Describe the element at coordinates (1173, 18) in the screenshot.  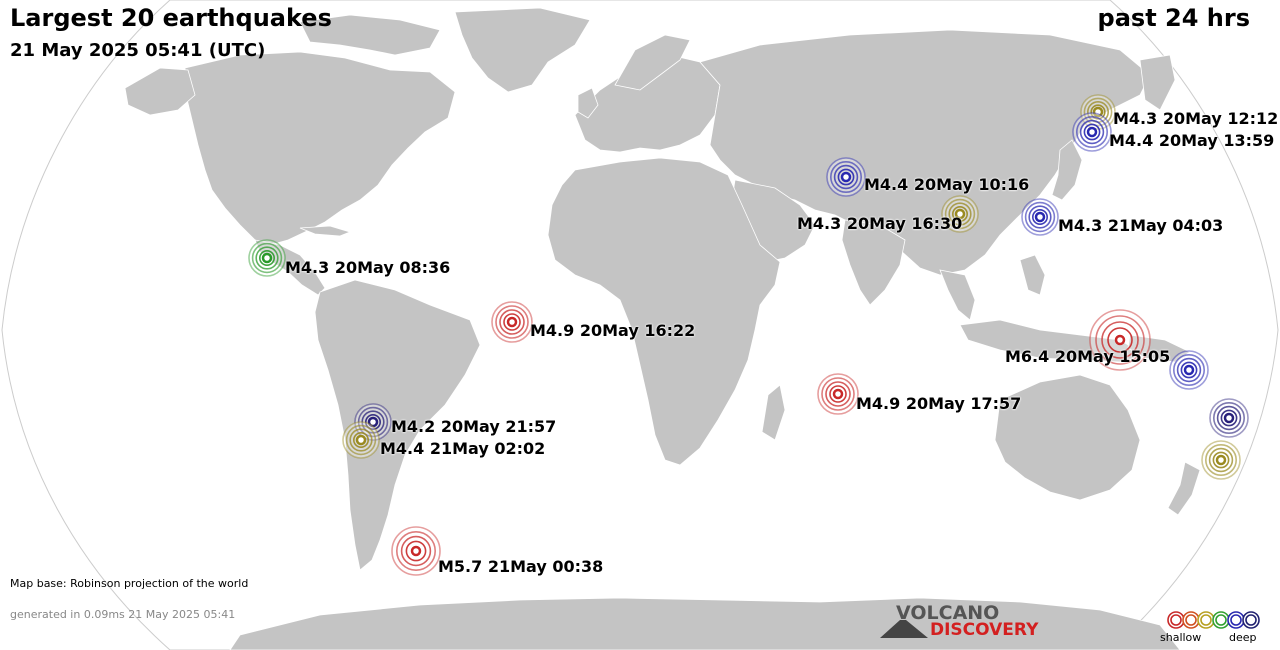
I see `time-period: past 24 hrs` at that location.